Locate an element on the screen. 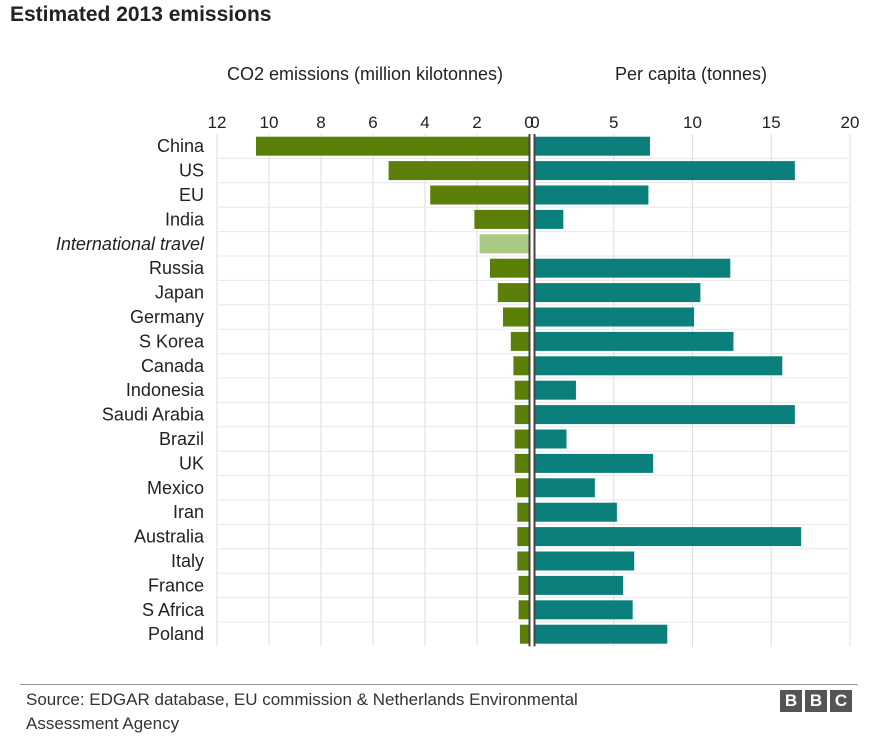 The height and width of the screenshot is (741, 875). logo-letter-3: C is located at coordinates (841, 701).